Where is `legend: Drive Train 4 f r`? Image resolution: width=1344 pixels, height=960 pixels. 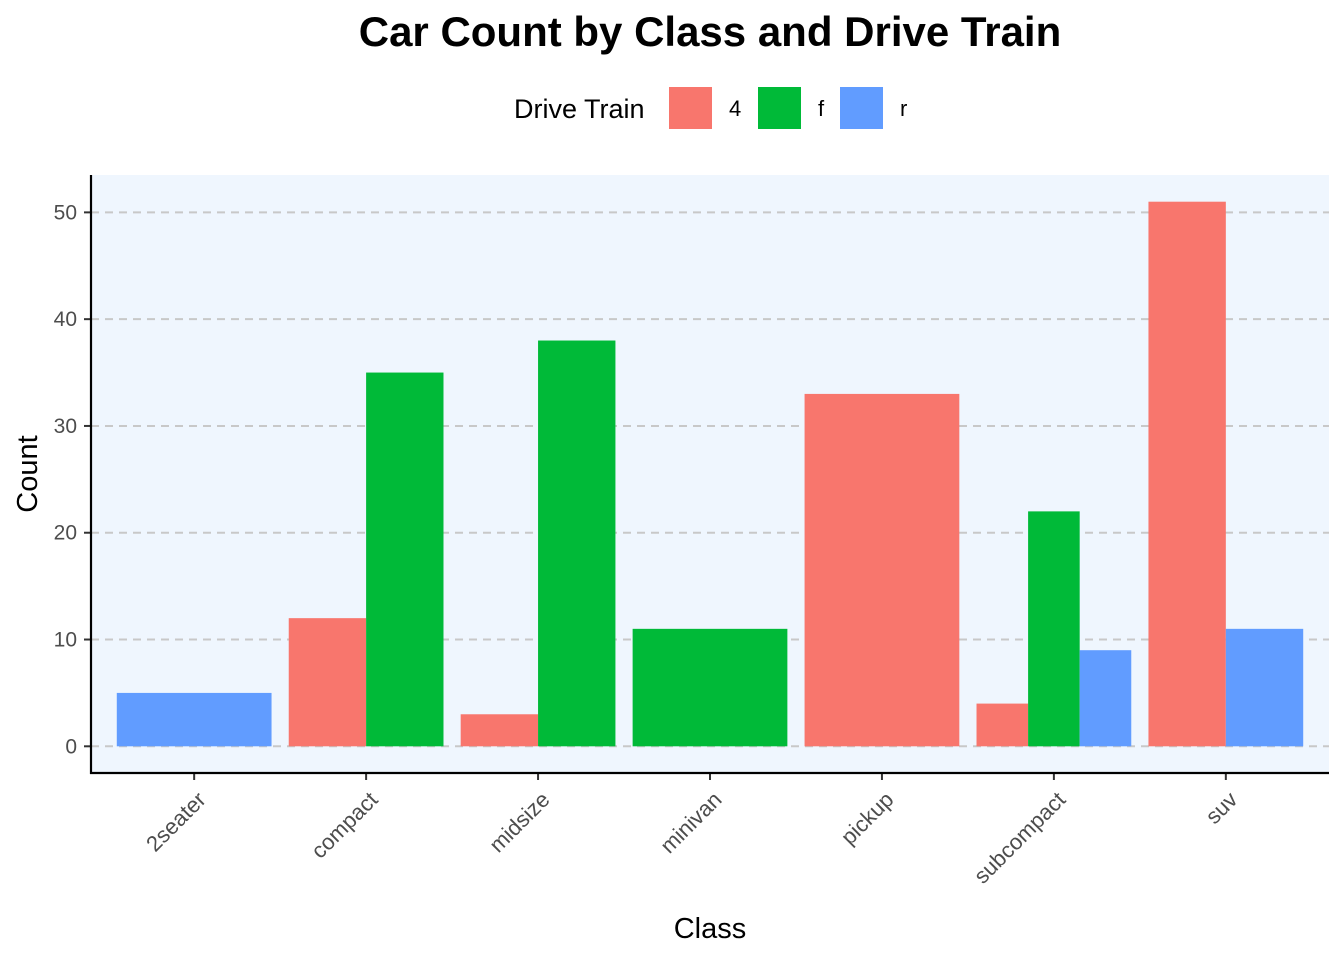 legend: Drive Train 4 f r is located at coordinates (710, 108).